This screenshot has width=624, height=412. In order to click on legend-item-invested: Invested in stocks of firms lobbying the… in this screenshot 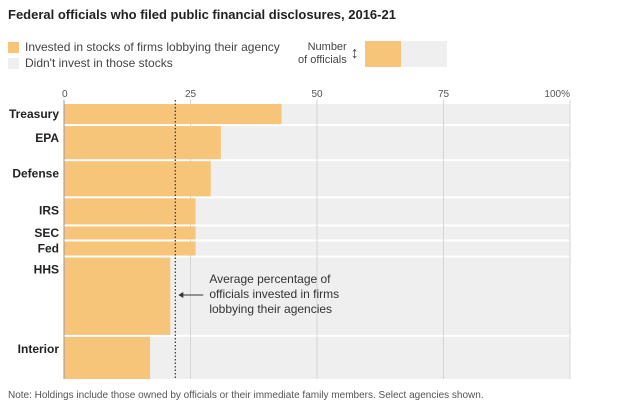, I will do `click(144, 47)`.